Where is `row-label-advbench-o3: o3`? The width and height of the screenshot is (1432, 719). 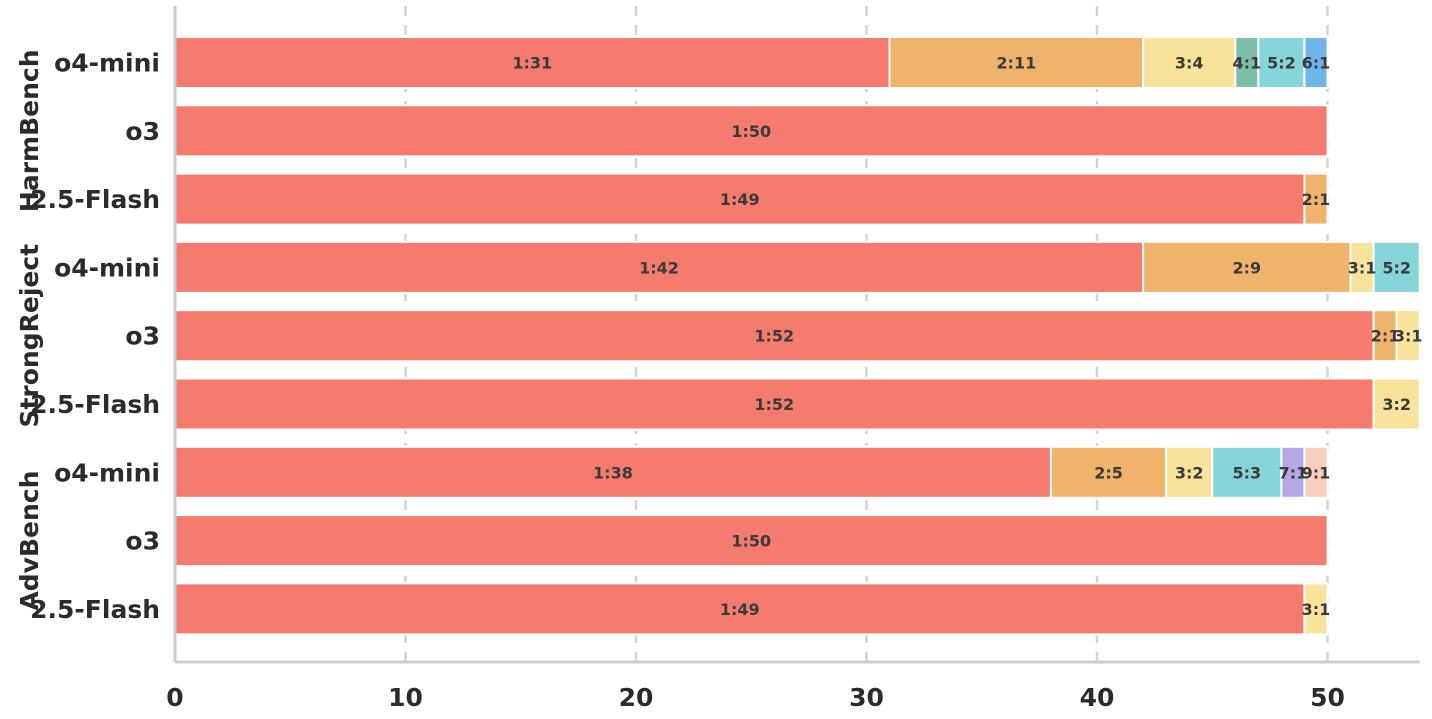 row-label-advbench-o3: o3 is located at coordinates (142, 541).